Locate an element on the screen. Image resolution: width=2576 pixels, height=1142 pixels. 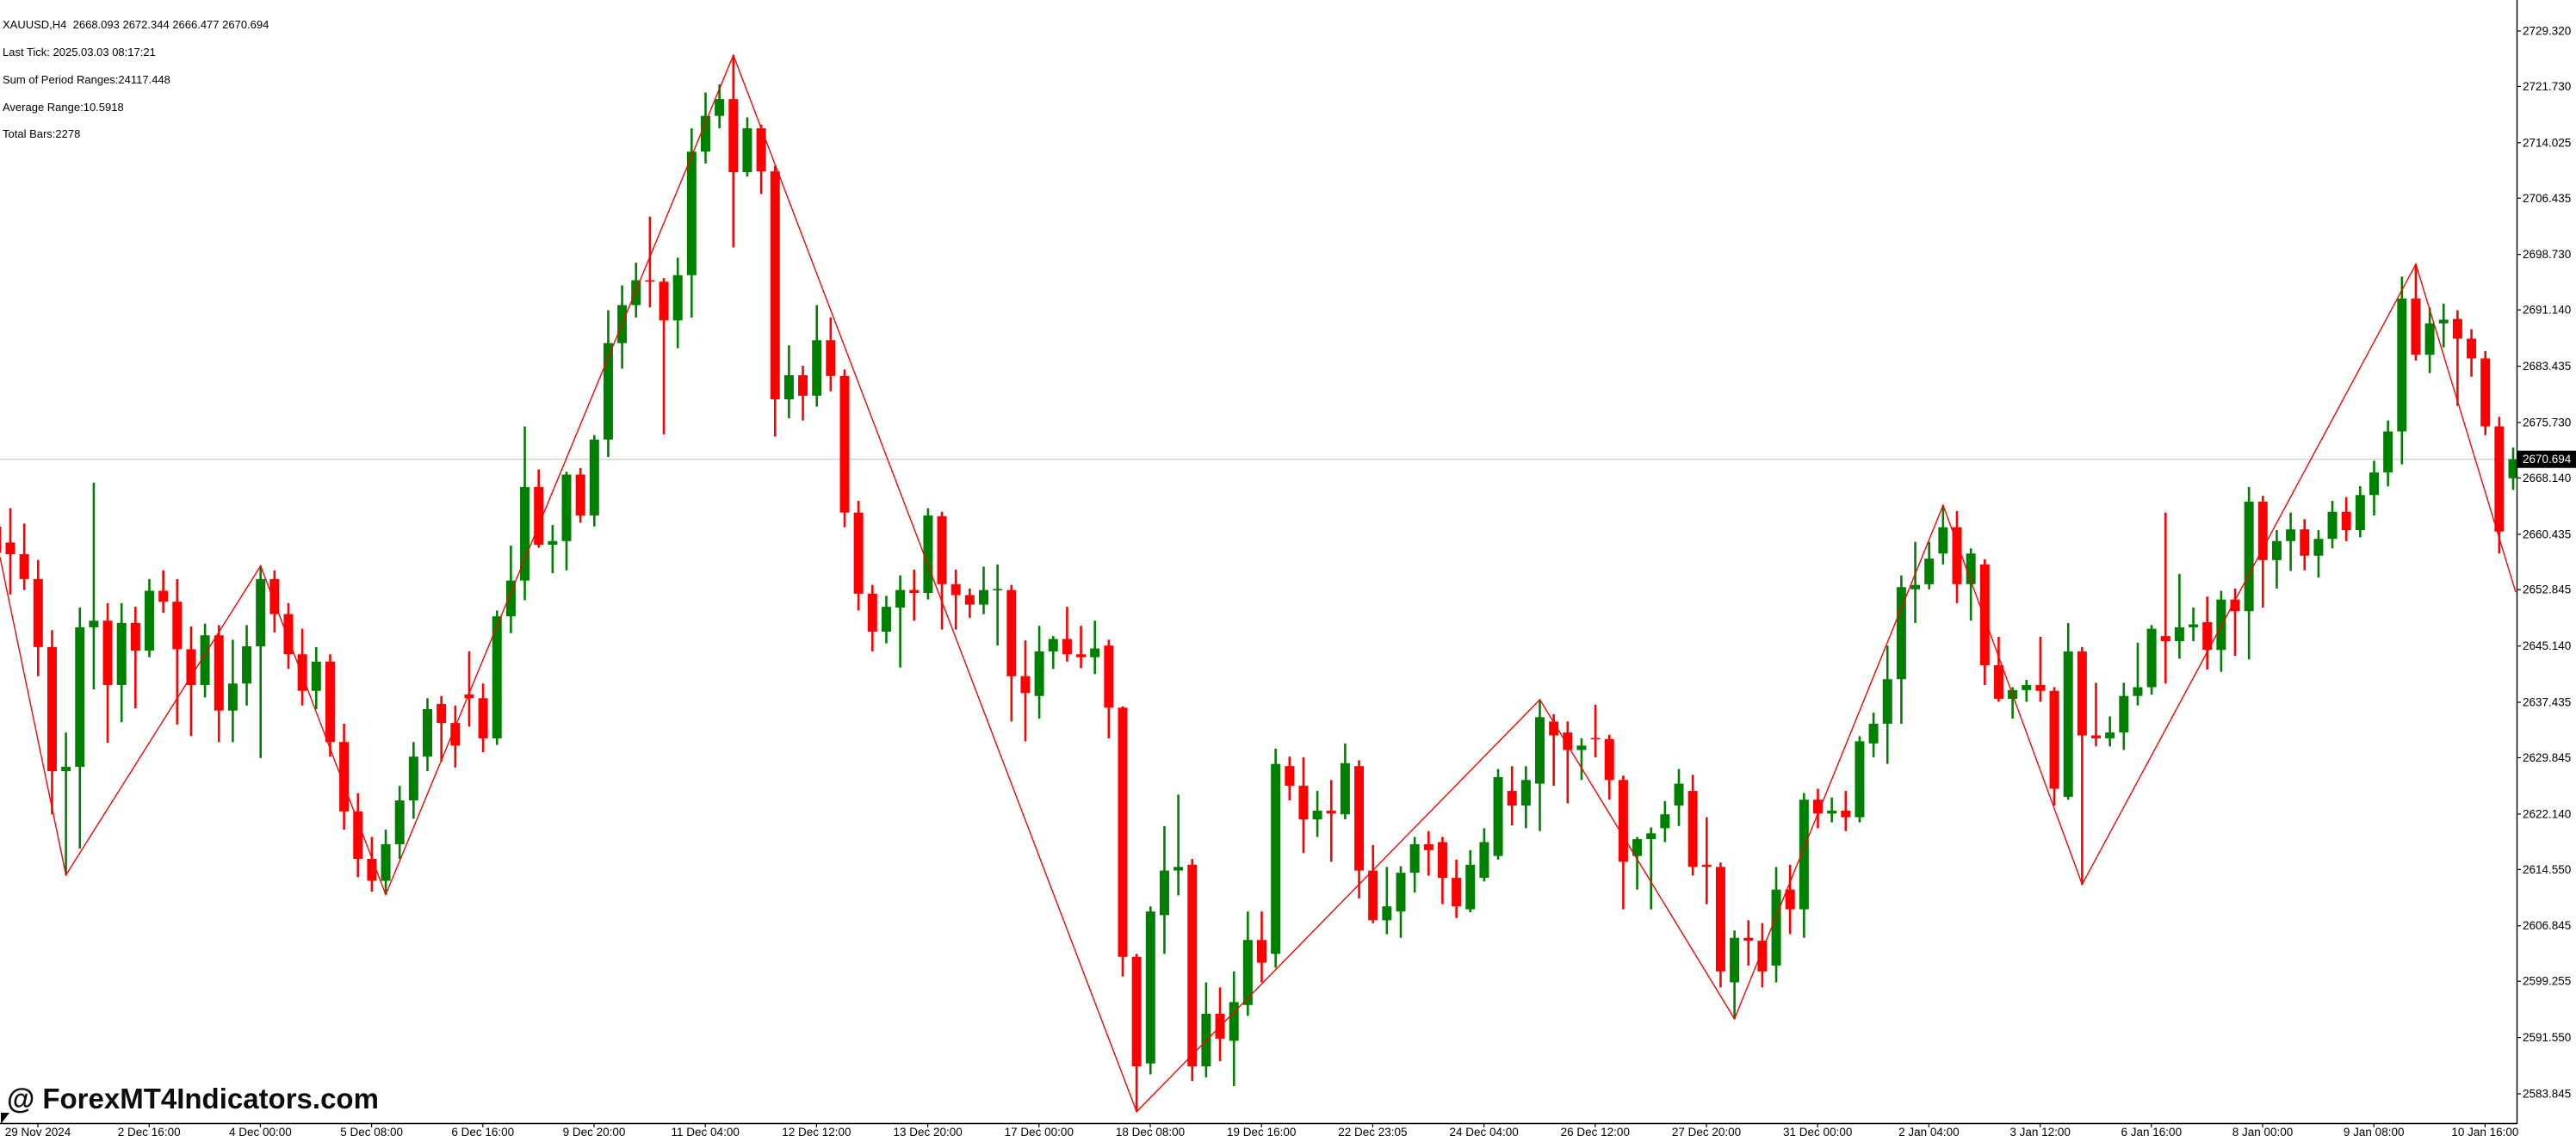
total-bars-line: Total Bars:2278 is located at coordinates (42, 134).